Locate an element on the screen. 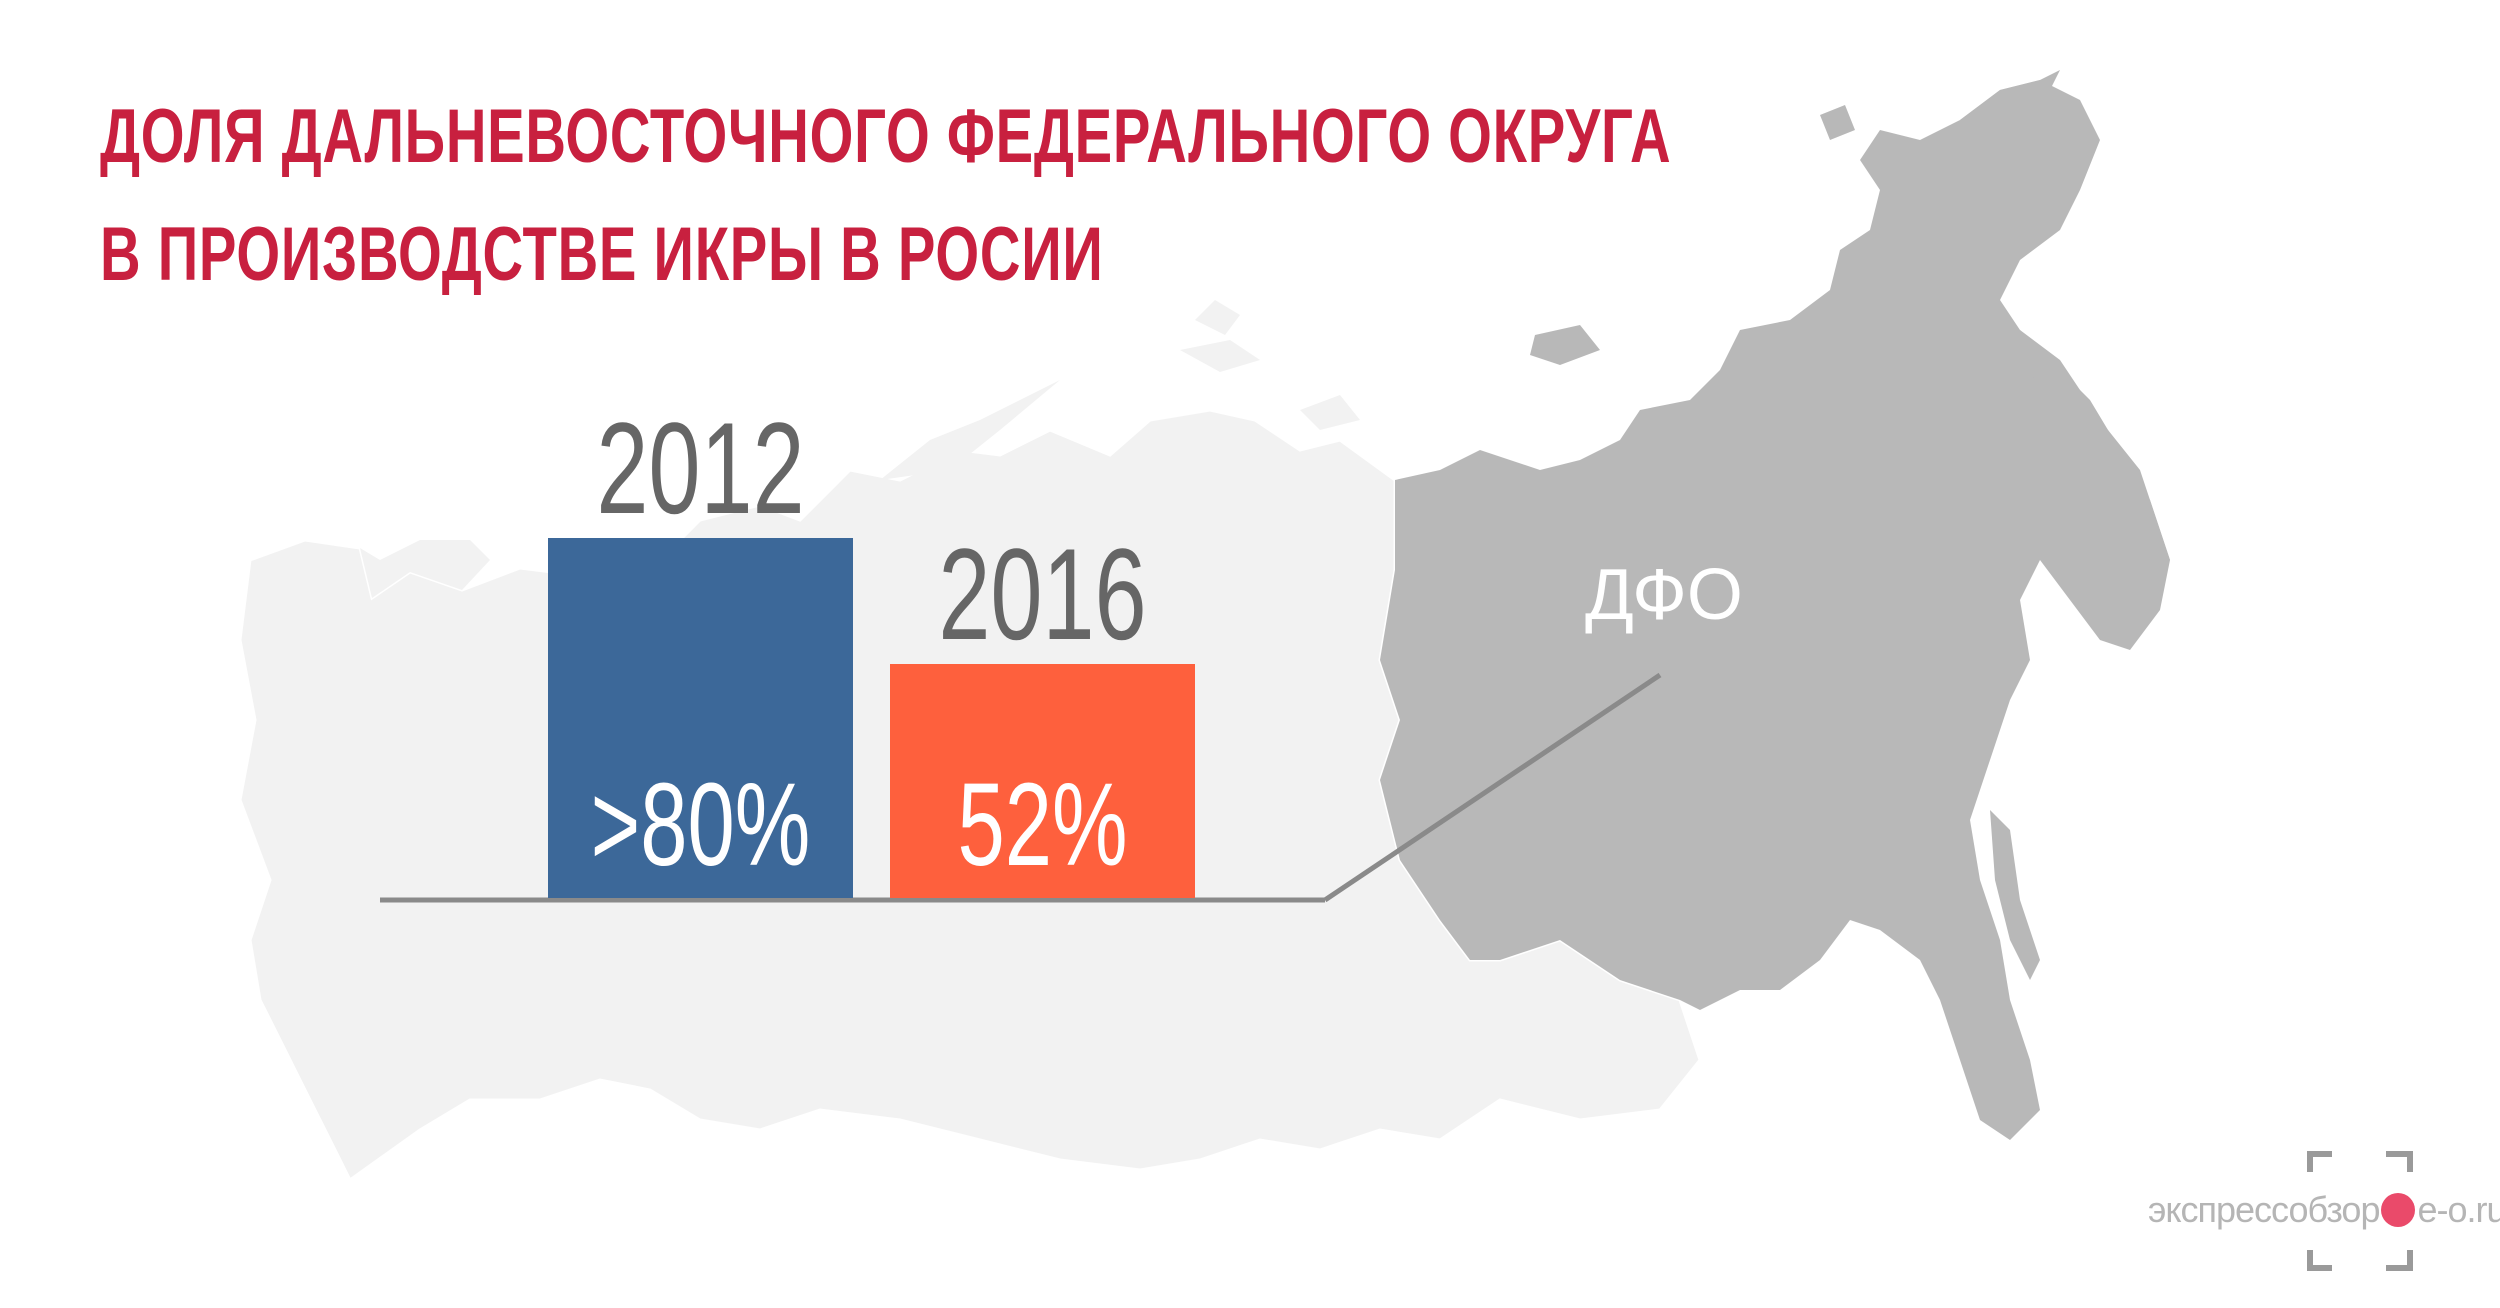  data-label-2012: >80% is located at coordinates (700, 825).